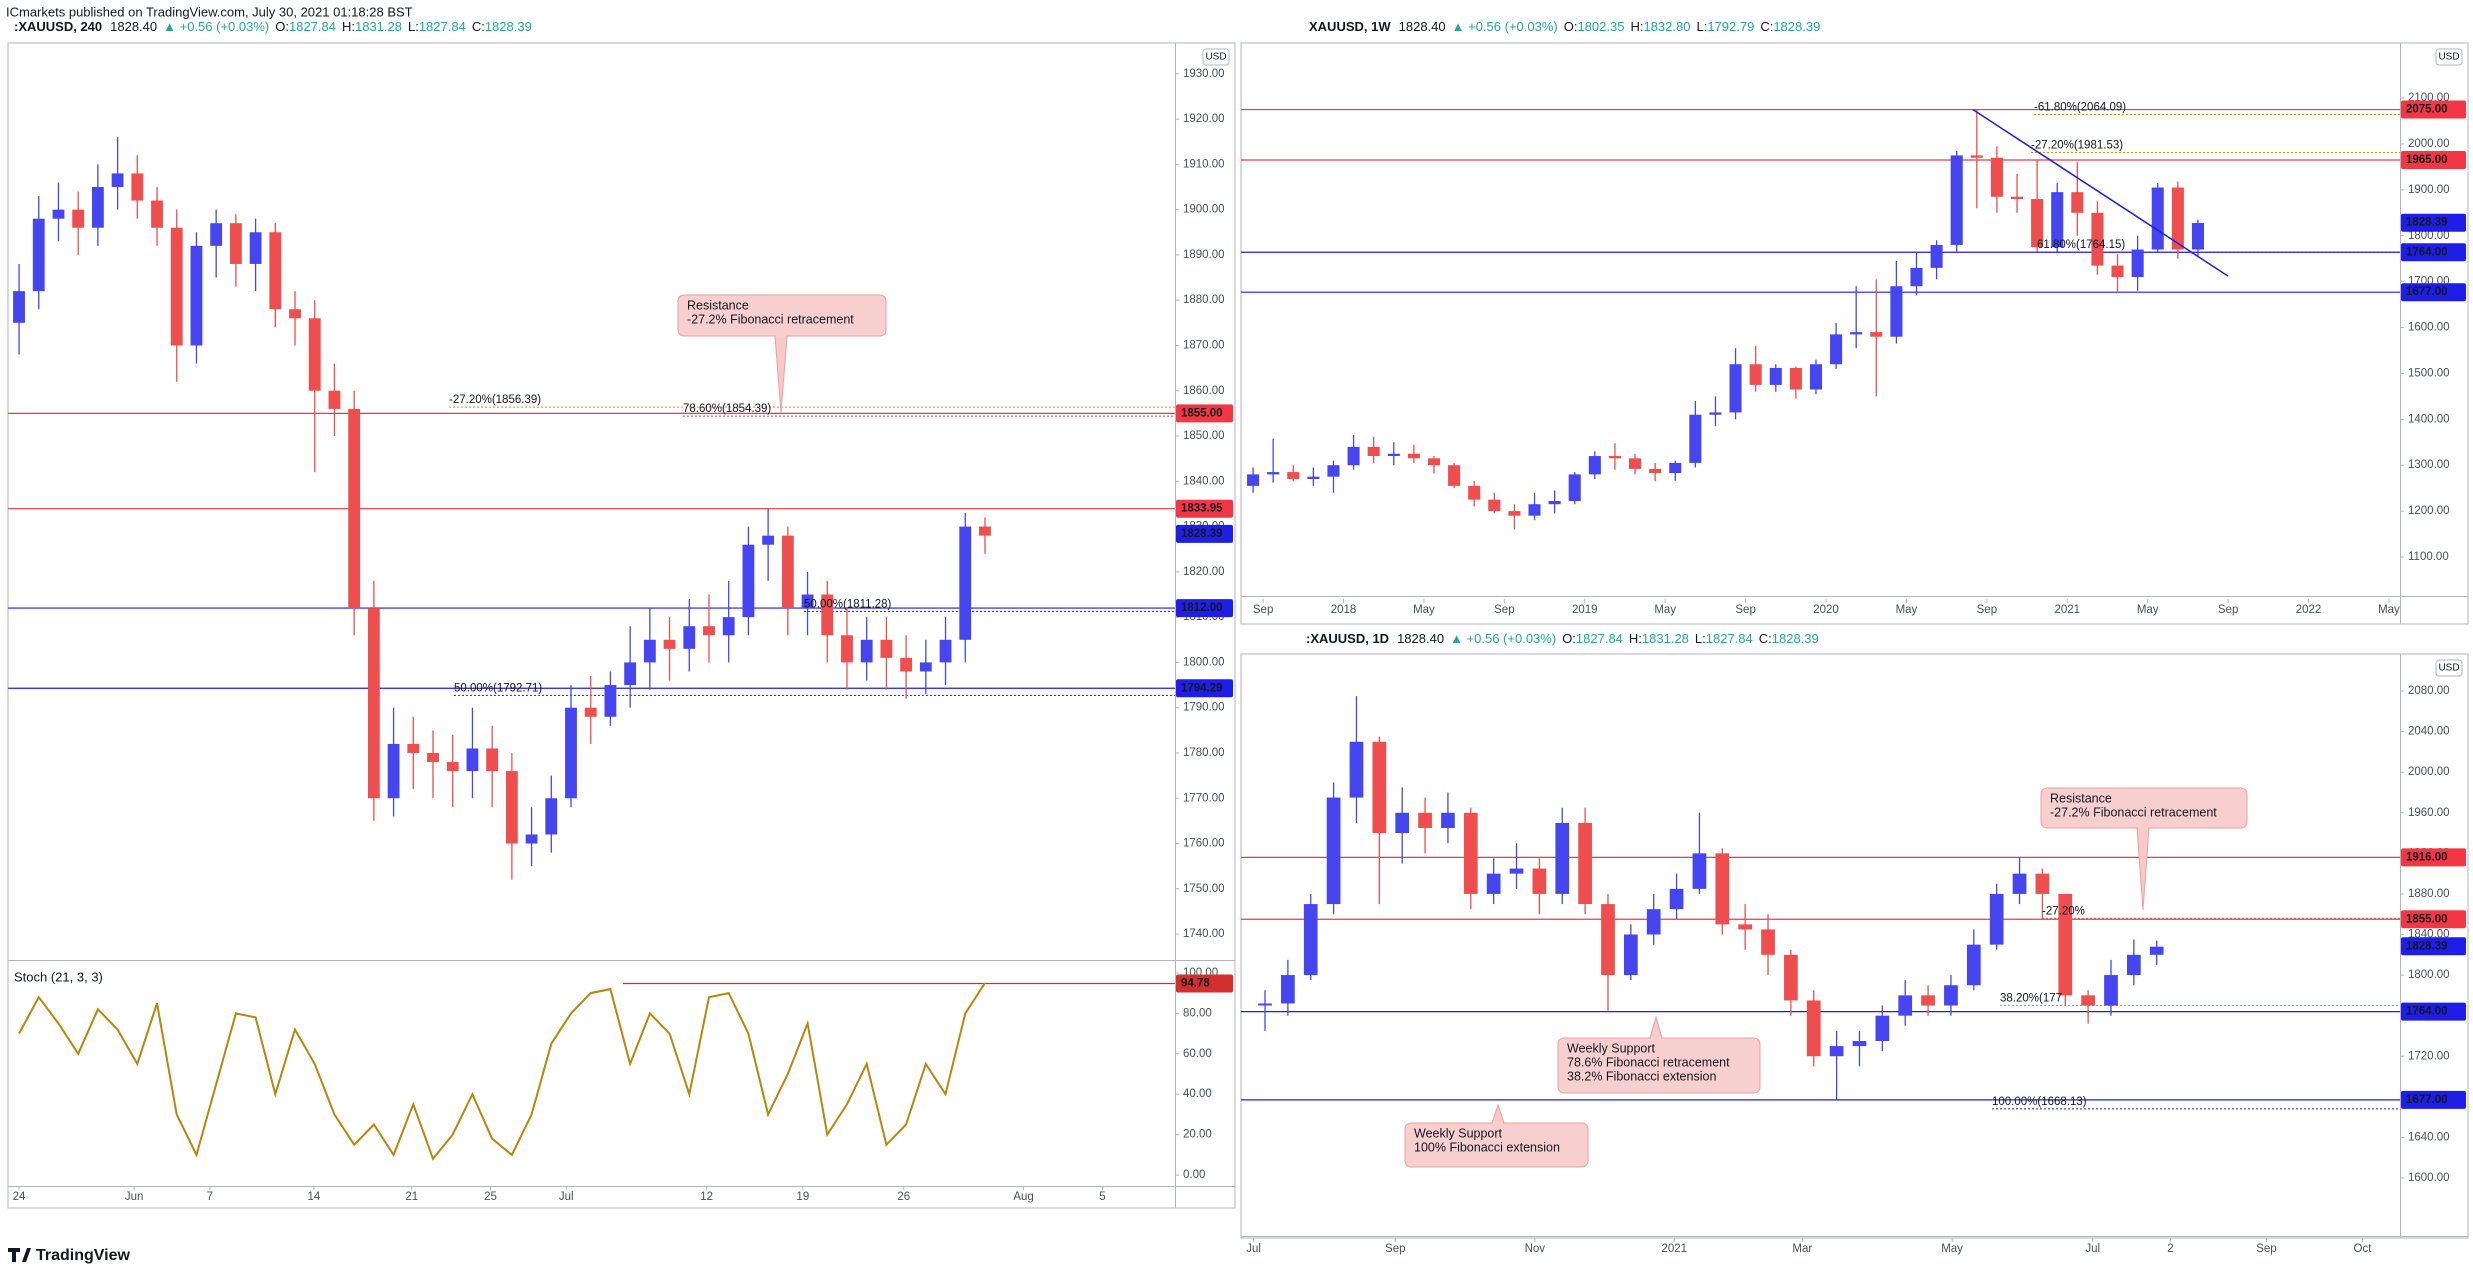 The width and height of the screenshot is (2473, 1274). Describe the element at coordinates (2133, 812) in the screenshot. I see `callout-text: -27.2% Fibonacci retracement` at that location.